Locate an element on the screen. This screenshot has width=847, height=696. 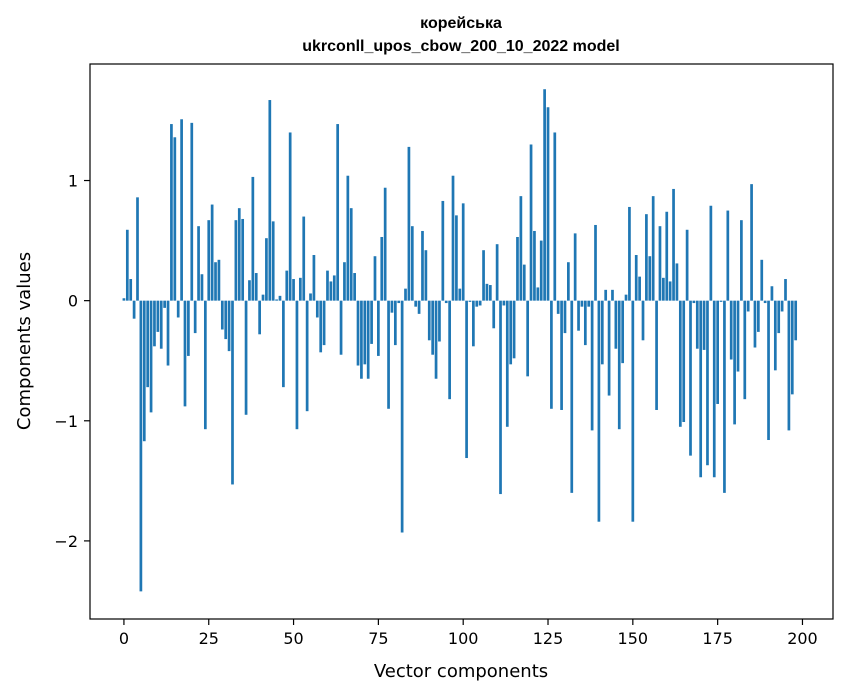
y-tick-label: −1 is located at coordinates (66, 421).